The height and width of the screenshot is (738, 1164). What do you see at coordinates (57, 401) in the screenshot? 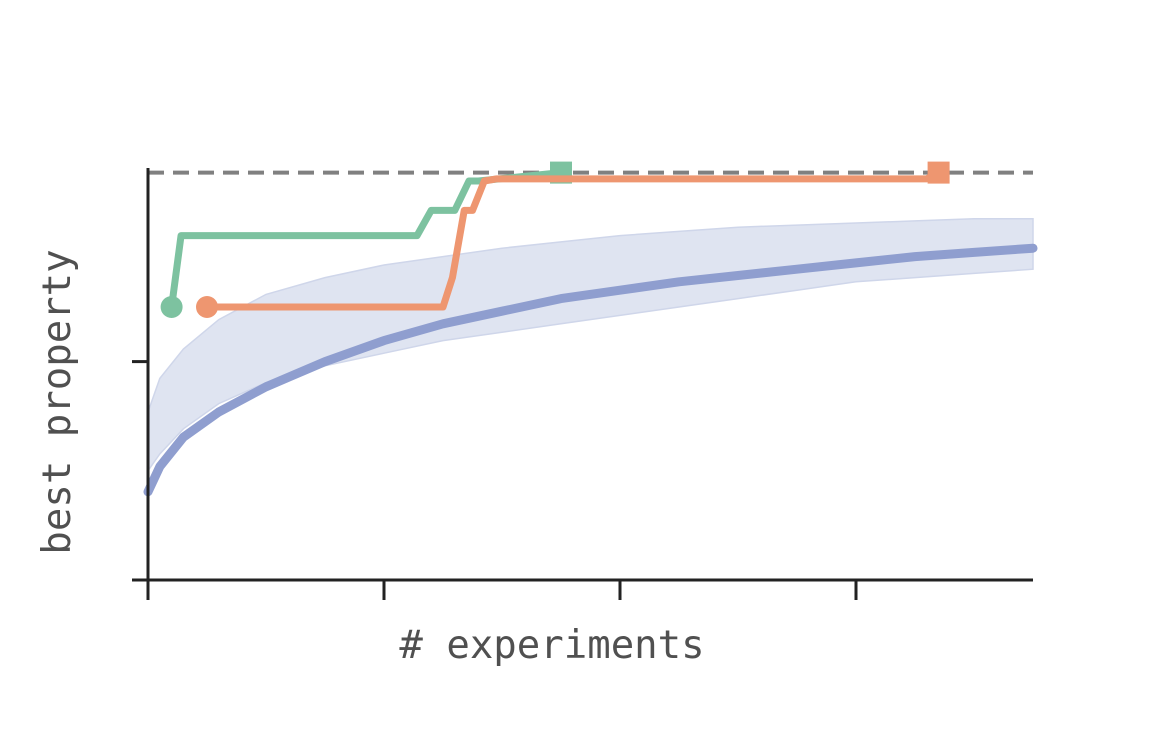
I see `y-axis-label: best property` at bounding box center [57, 401].